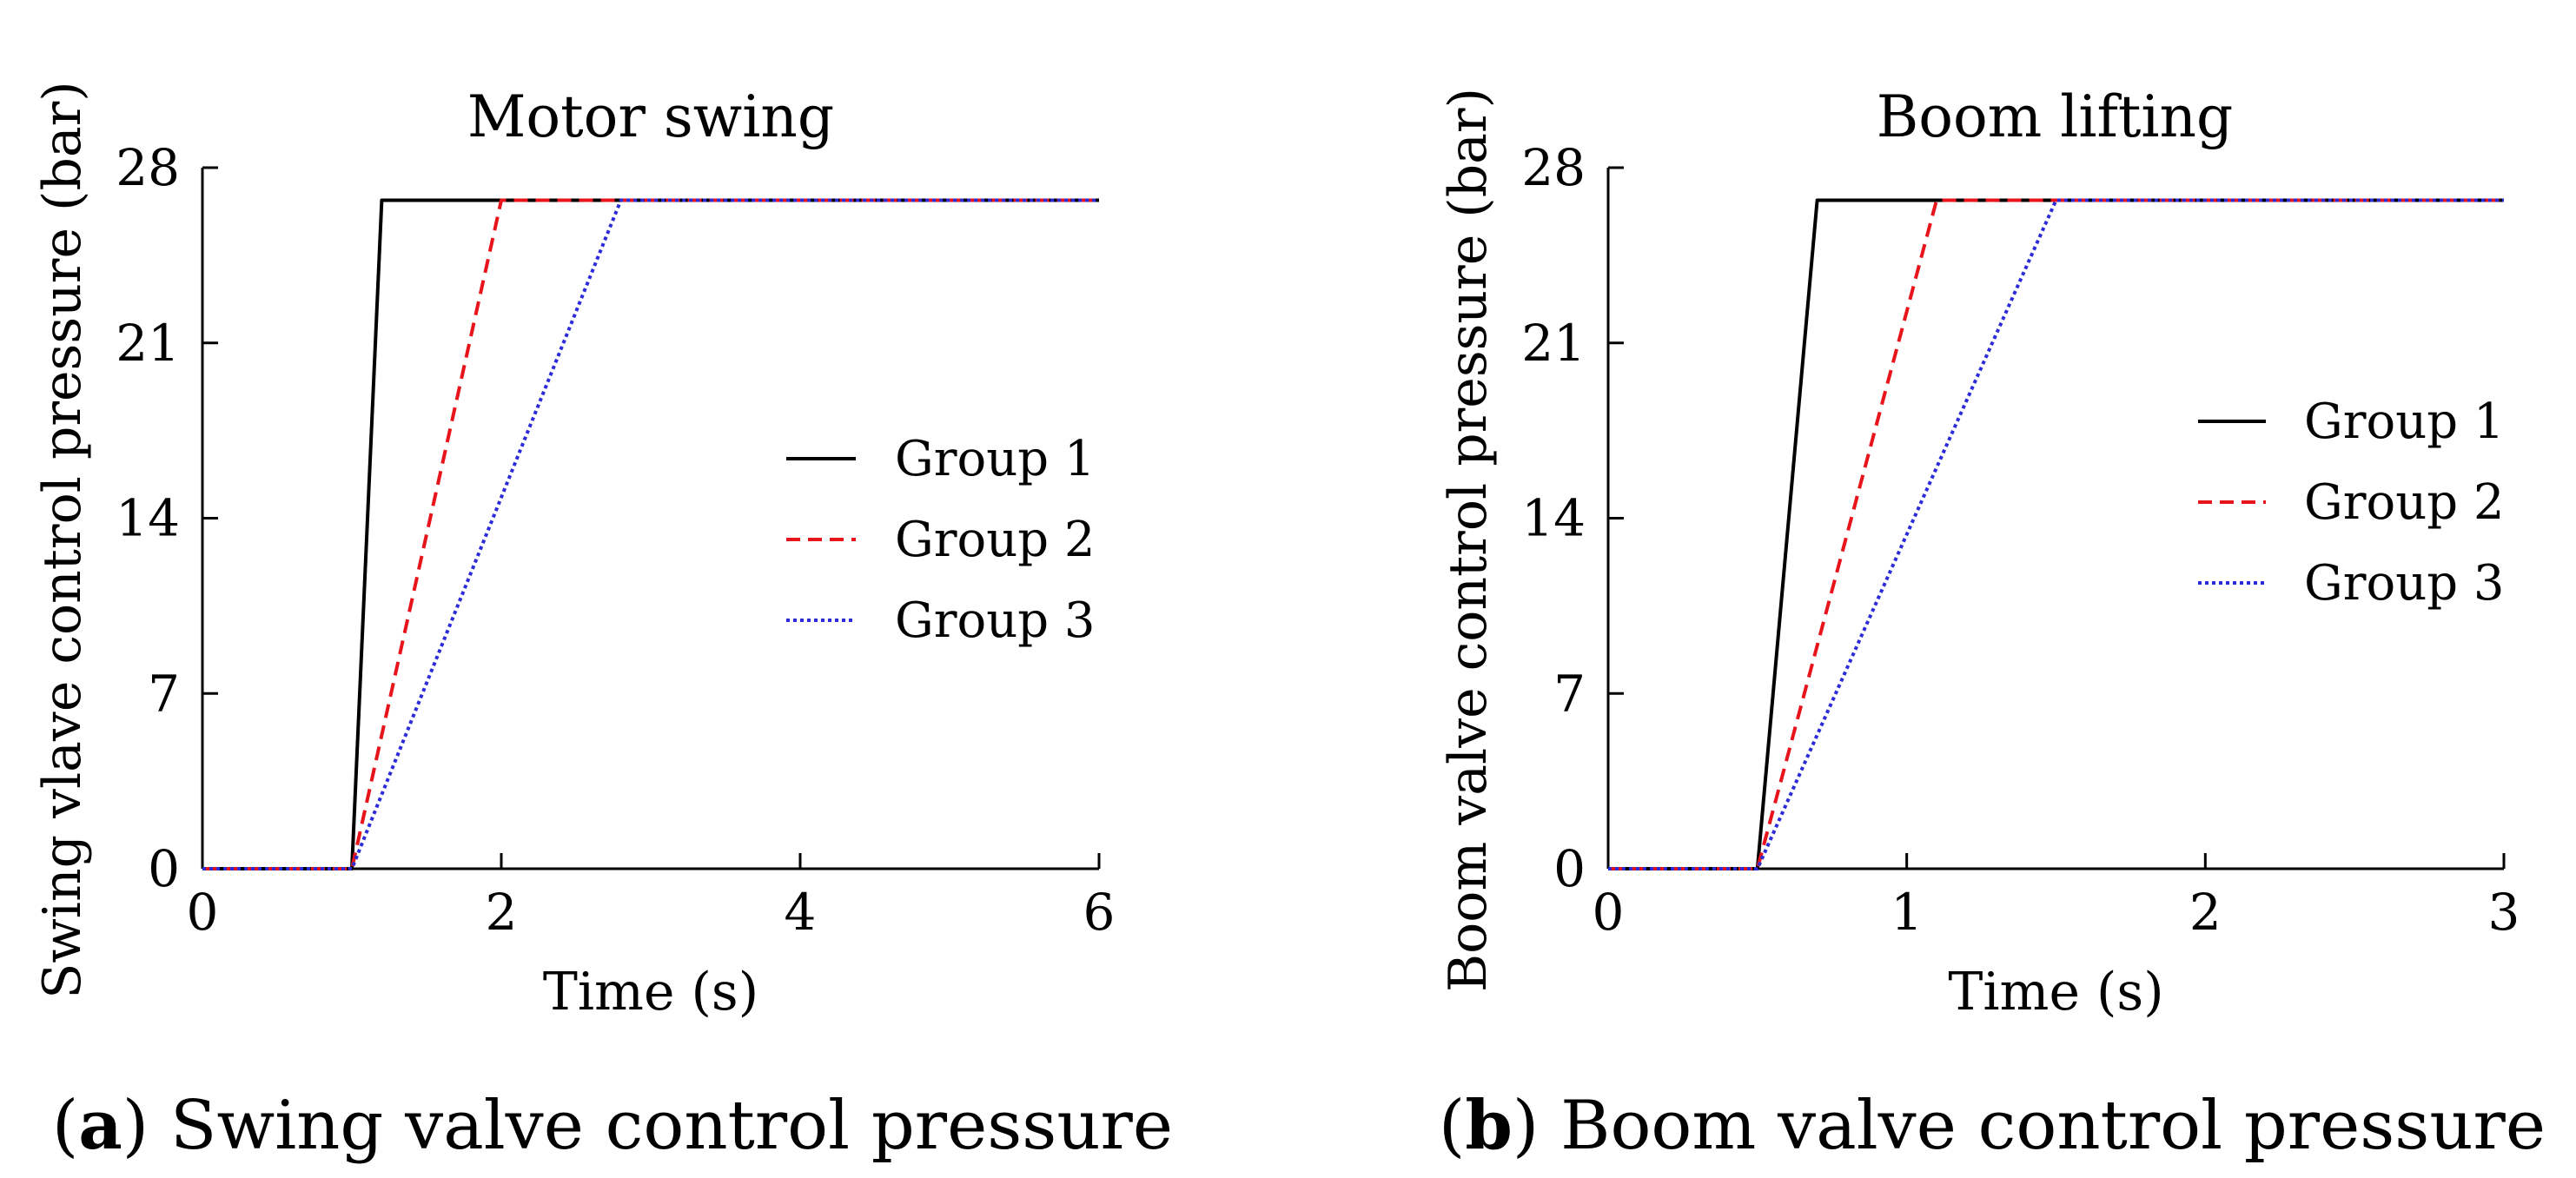  What do you see at coordinates (2504, 912) in the screenshot?
I see `x-tick-label: 3` at bounding box center [2504, 912].